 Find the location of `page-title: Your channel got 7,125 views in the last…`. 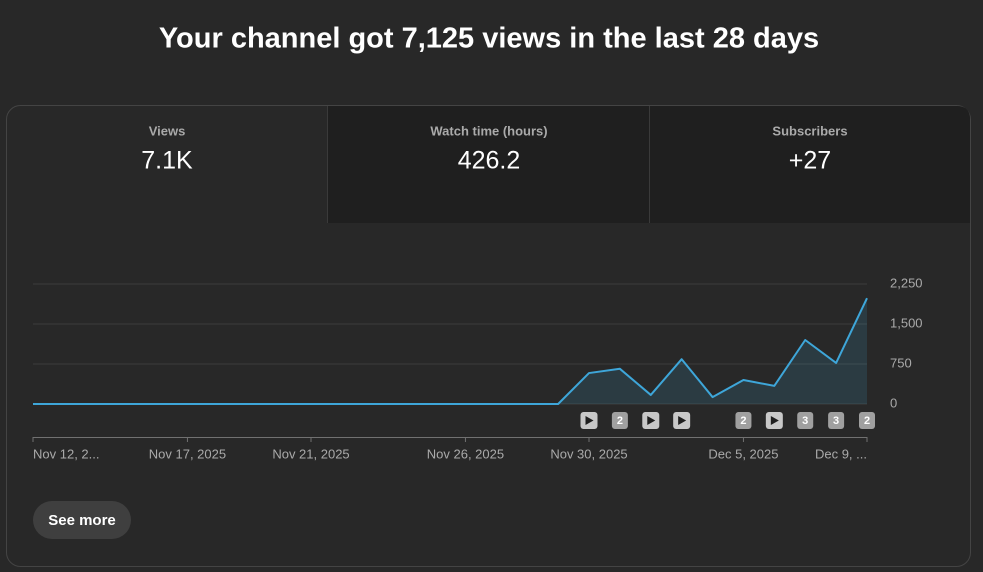

page-title: Your channel got 7,125 views in the last… is located at coordinates (489, 39).